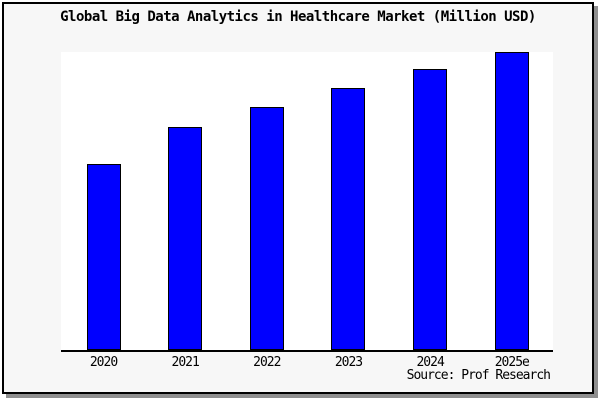 This screenshot has width=600, height=400. Describe the element at coordinates (430, 209) in the screenshot. I see `bar-2024` at that location.